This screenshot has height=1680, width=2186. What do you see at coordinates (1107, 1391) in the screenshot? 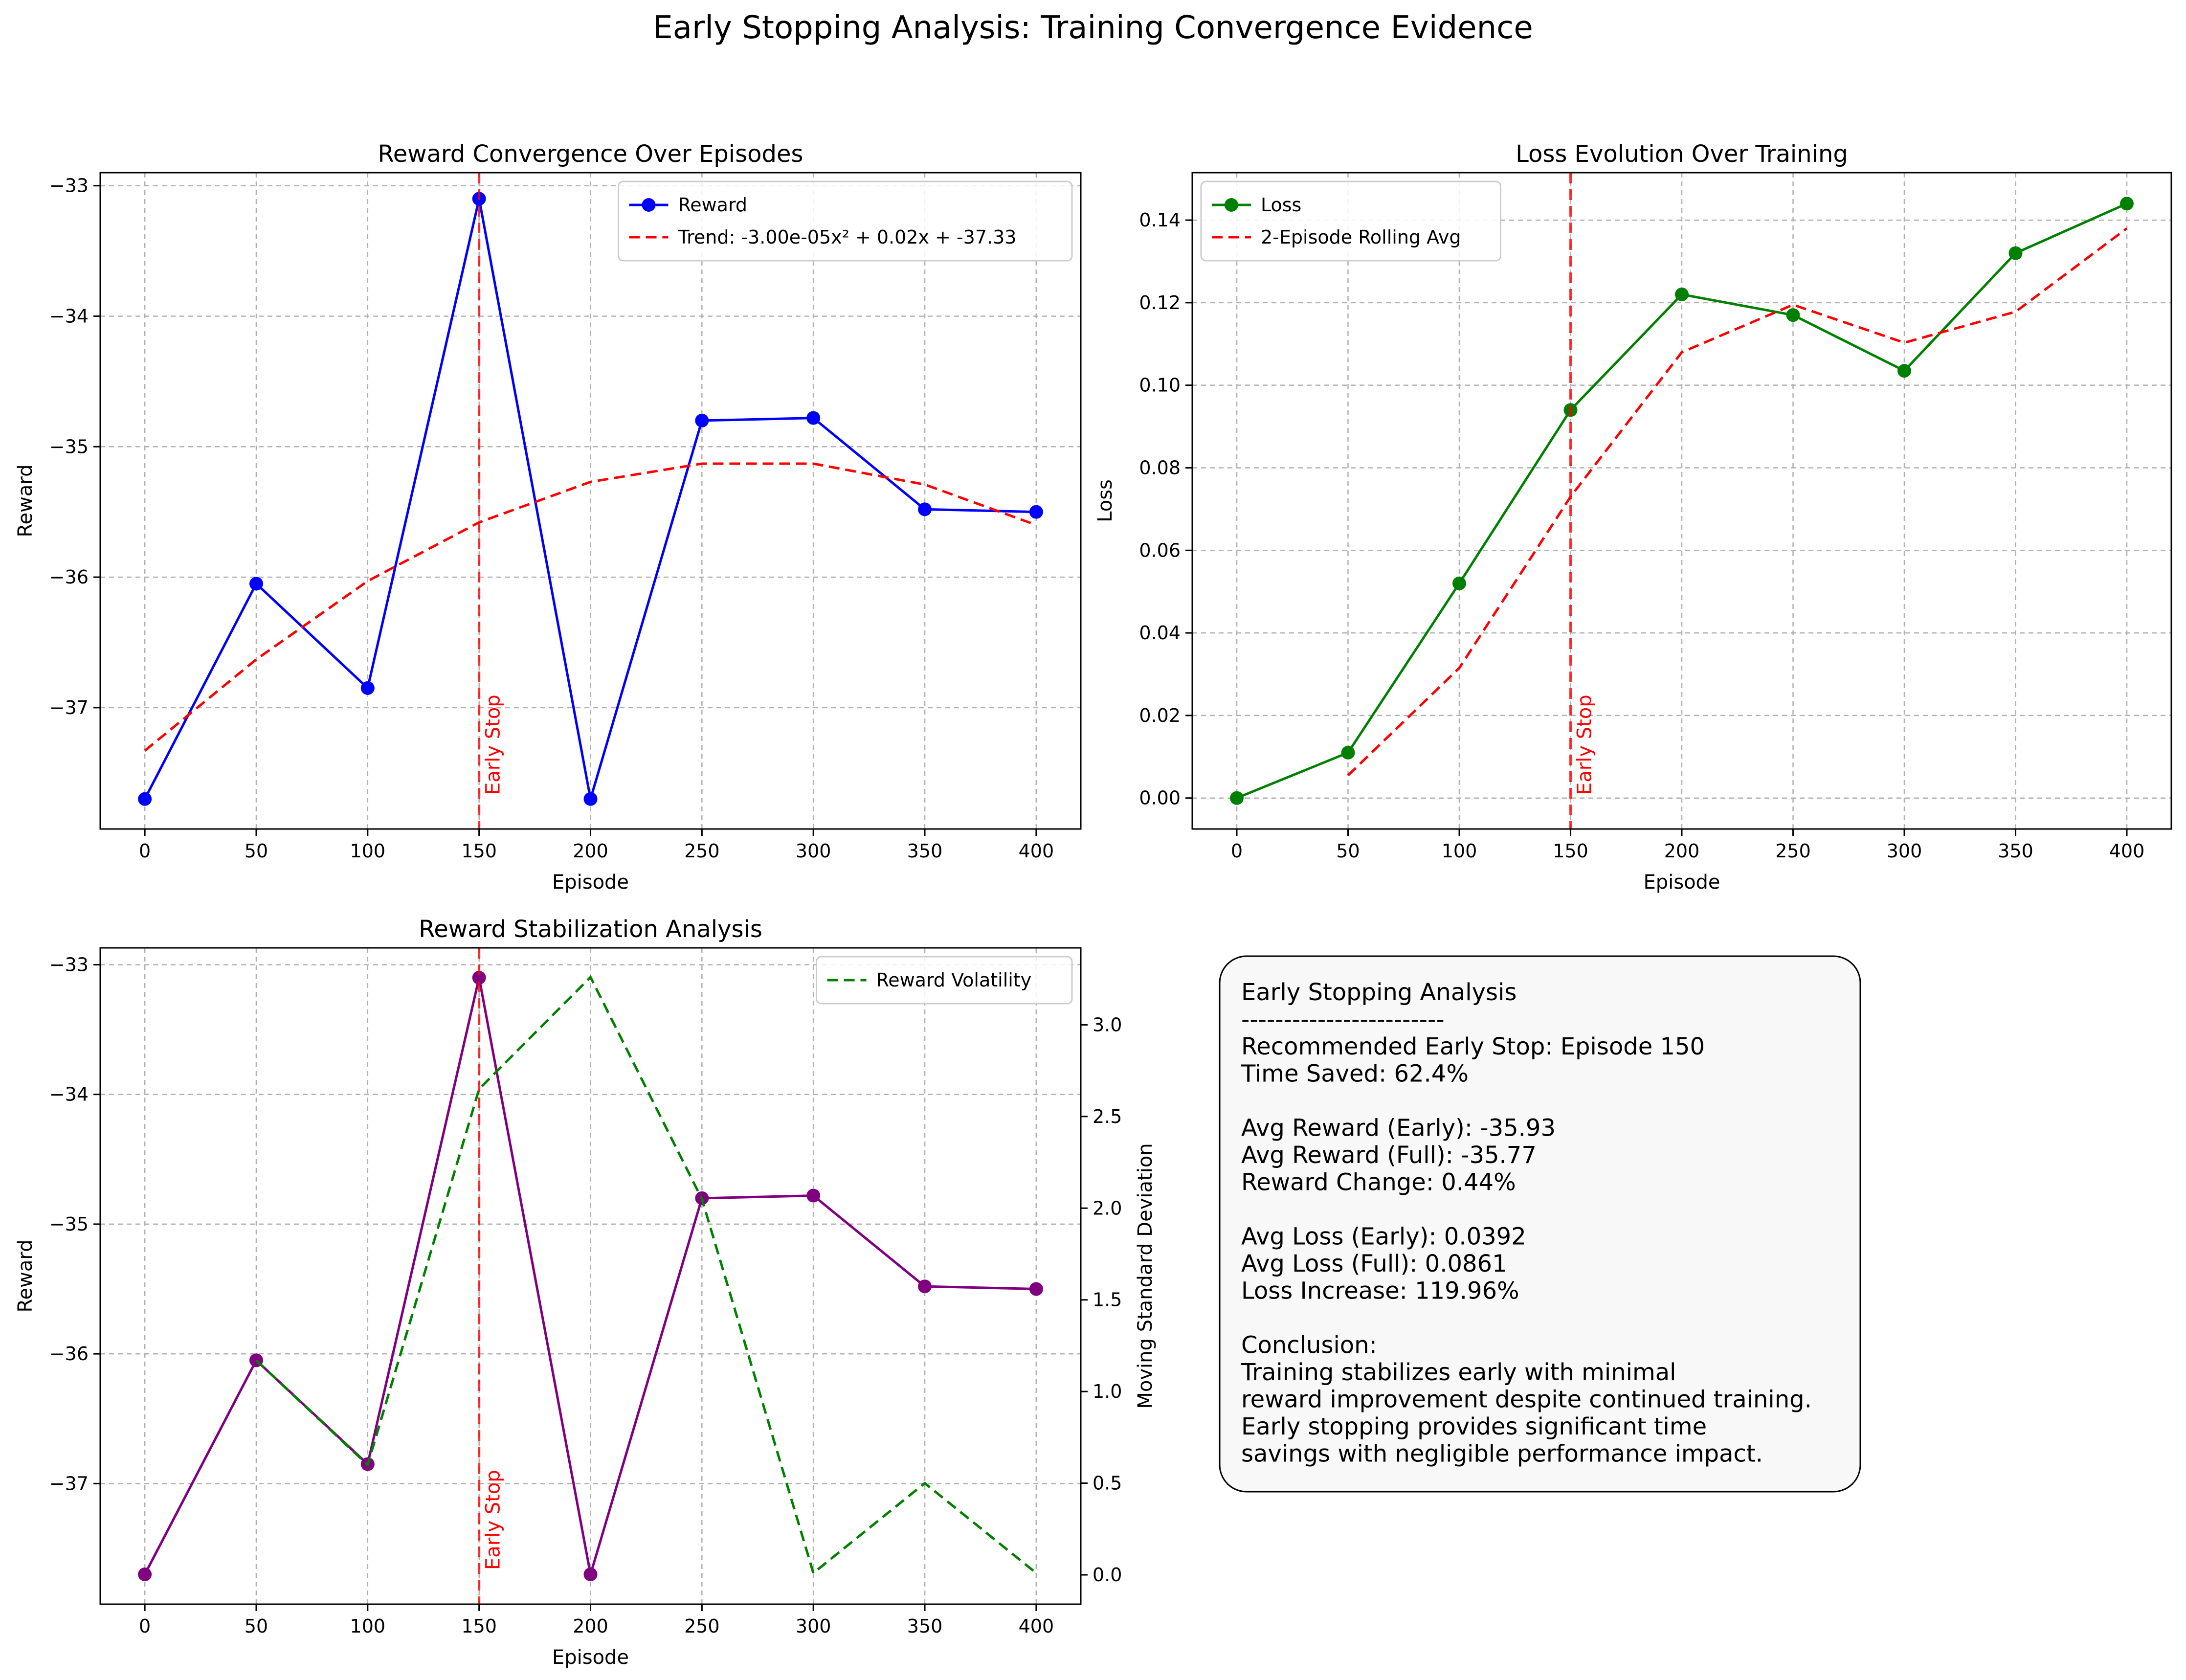
I see `y2-tick-label: 1.0` at bounding box center [1107, 1391].